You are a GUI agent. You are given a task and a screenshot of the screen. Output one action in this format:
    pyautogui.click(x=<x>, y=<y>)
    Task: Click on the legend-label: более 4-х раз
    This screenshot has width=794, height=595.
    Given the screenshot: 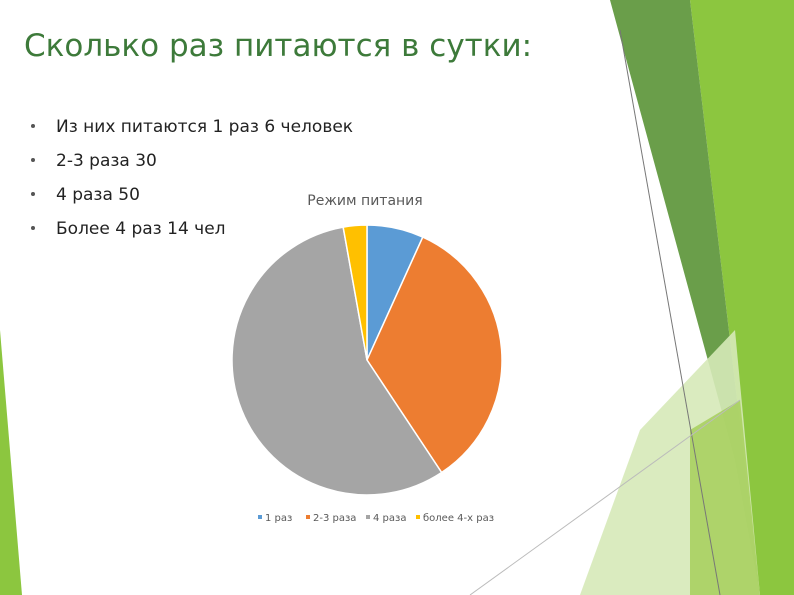 What is the action you would take?
    pyautogui.click(x=458, y=518)
    